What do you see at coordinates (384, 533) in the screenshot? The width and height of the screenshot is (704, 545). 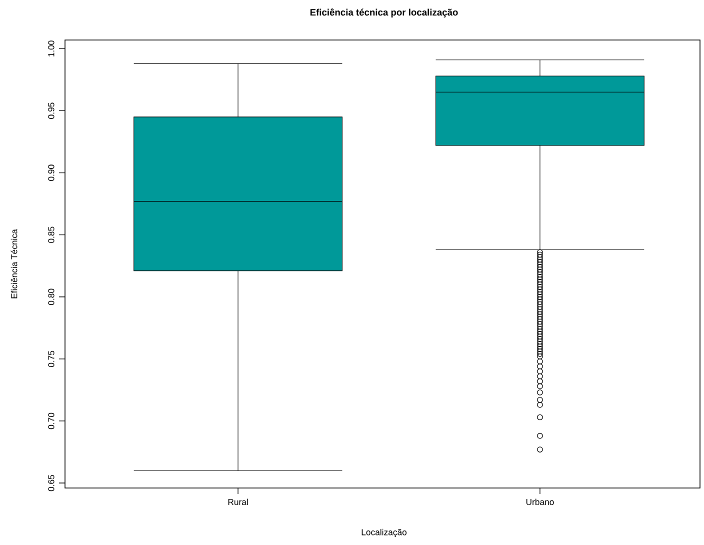 I see `x-axis-title: Localização` at bounding box center [384, 533].